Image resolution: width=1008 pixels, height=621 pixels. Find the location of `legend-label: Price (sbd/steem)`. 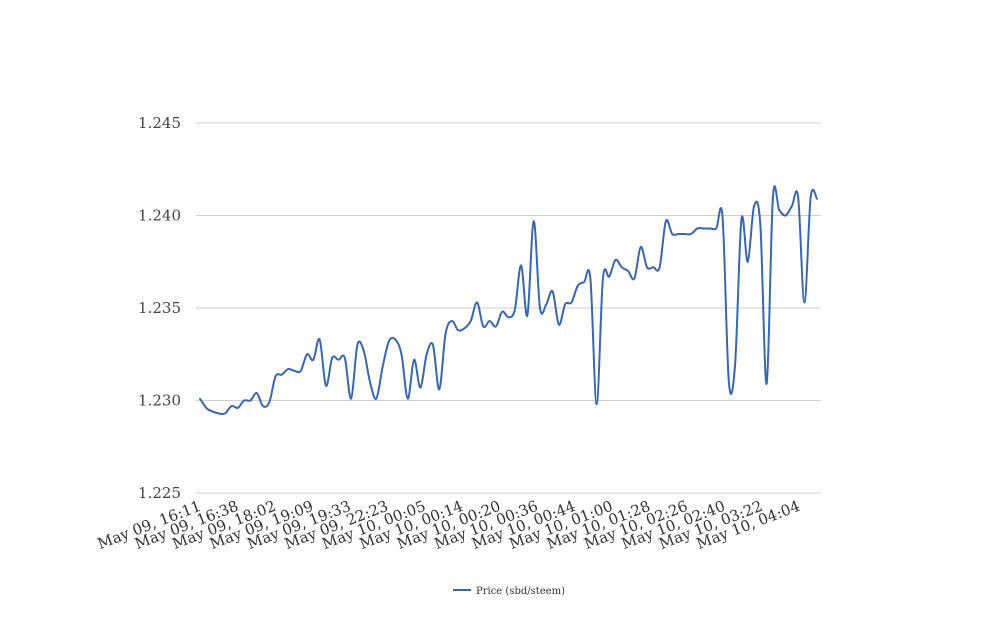

legend-label: Price (sbd/steem) is located at coordinates (520, 591).